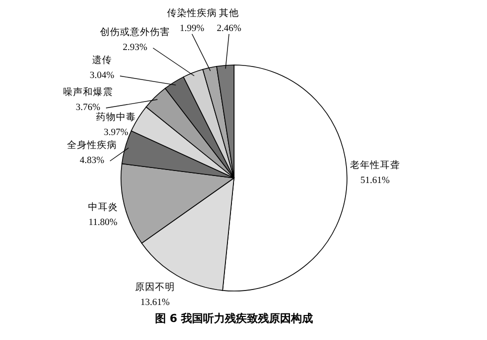  Describe the element at coordinates (375, 165) in the screenshot. I see `slice-label: 老年性耳聋` at that location.